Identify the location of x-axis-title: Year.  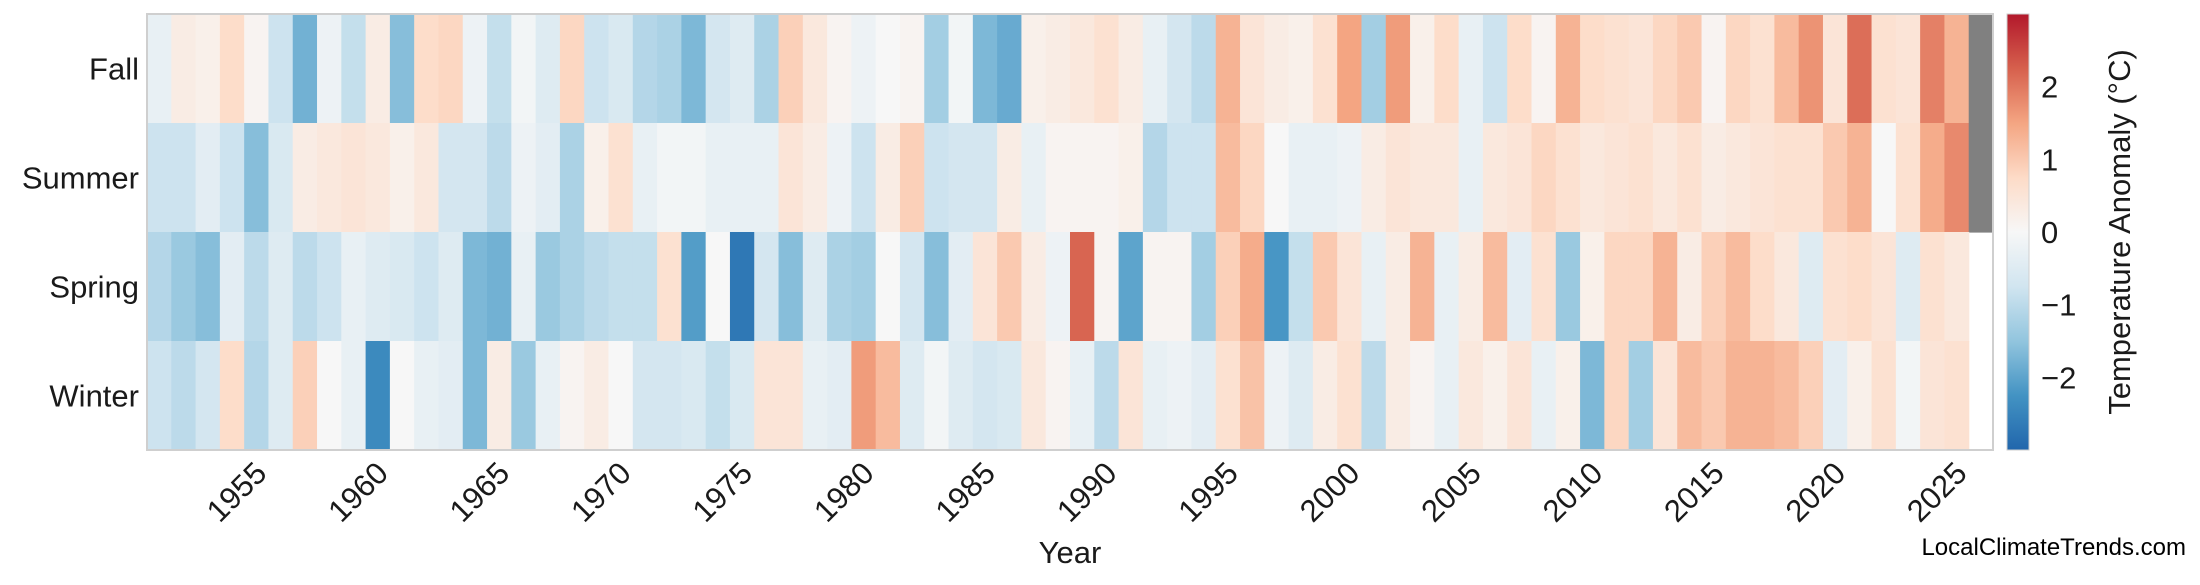
(1070, 552).